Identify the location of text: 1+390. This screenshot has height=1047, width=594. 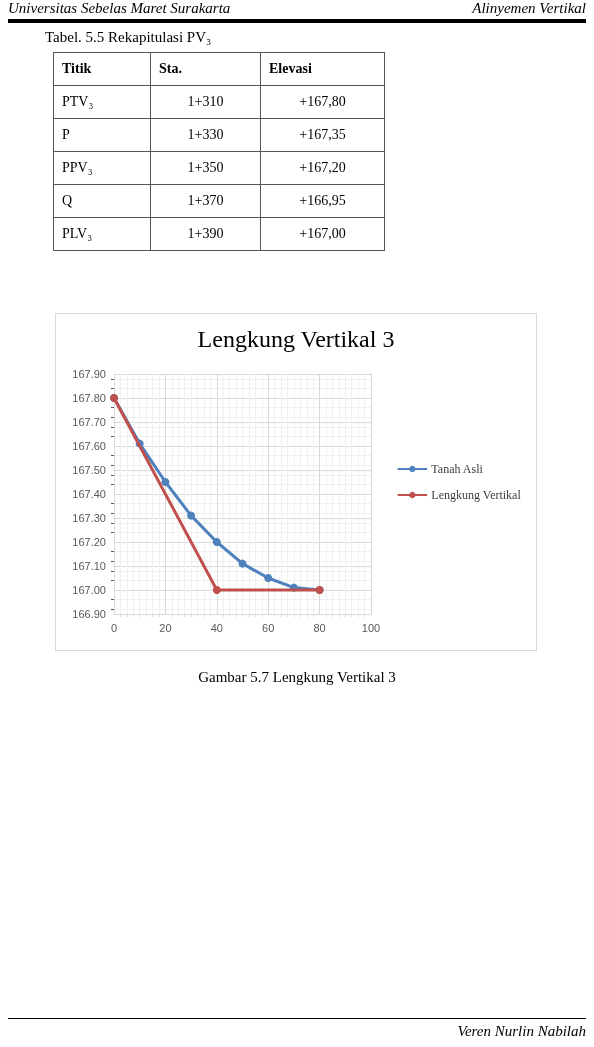
(205, 233).